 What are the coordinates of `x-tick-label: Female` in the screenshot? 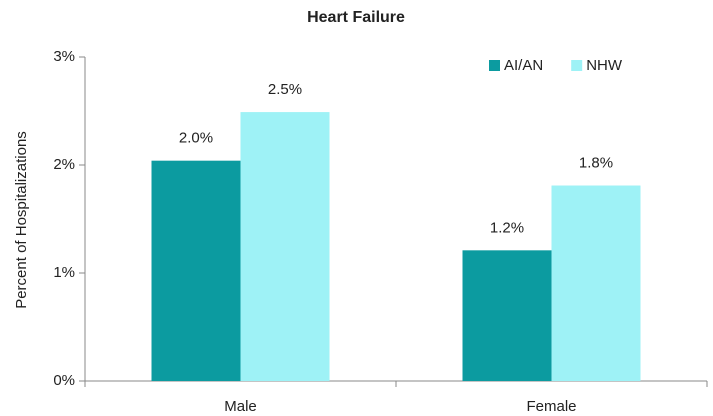 It's located at (551, 406).